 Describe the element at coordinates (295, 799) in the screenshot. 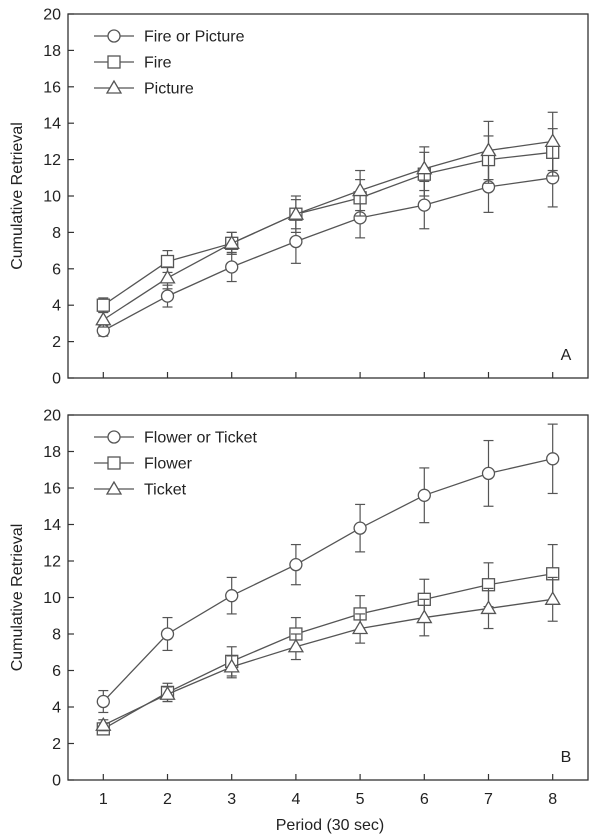

I see `x-tick-label: 4` at that location.